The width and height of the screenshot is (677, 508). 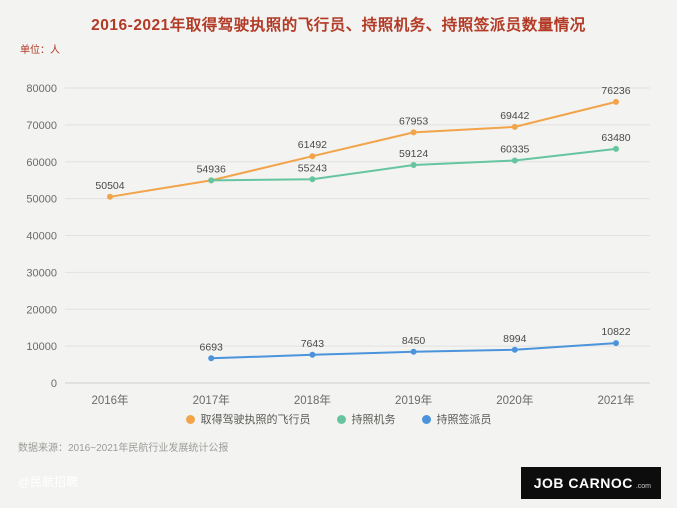 I want to click on legend-item-pilots: 取得驾驶执照的飞行员, so click(x=248, y=419).